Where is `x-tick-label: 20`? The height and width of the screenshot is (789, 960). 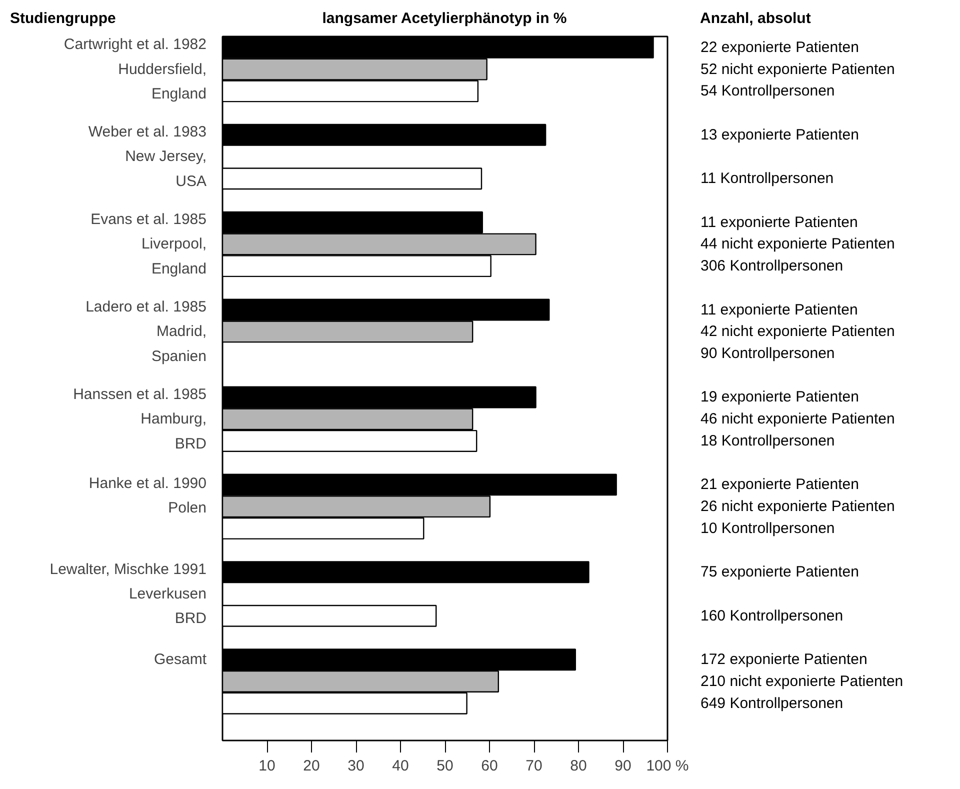
x-tick-label: 20 is located at coordinates (311, 766).